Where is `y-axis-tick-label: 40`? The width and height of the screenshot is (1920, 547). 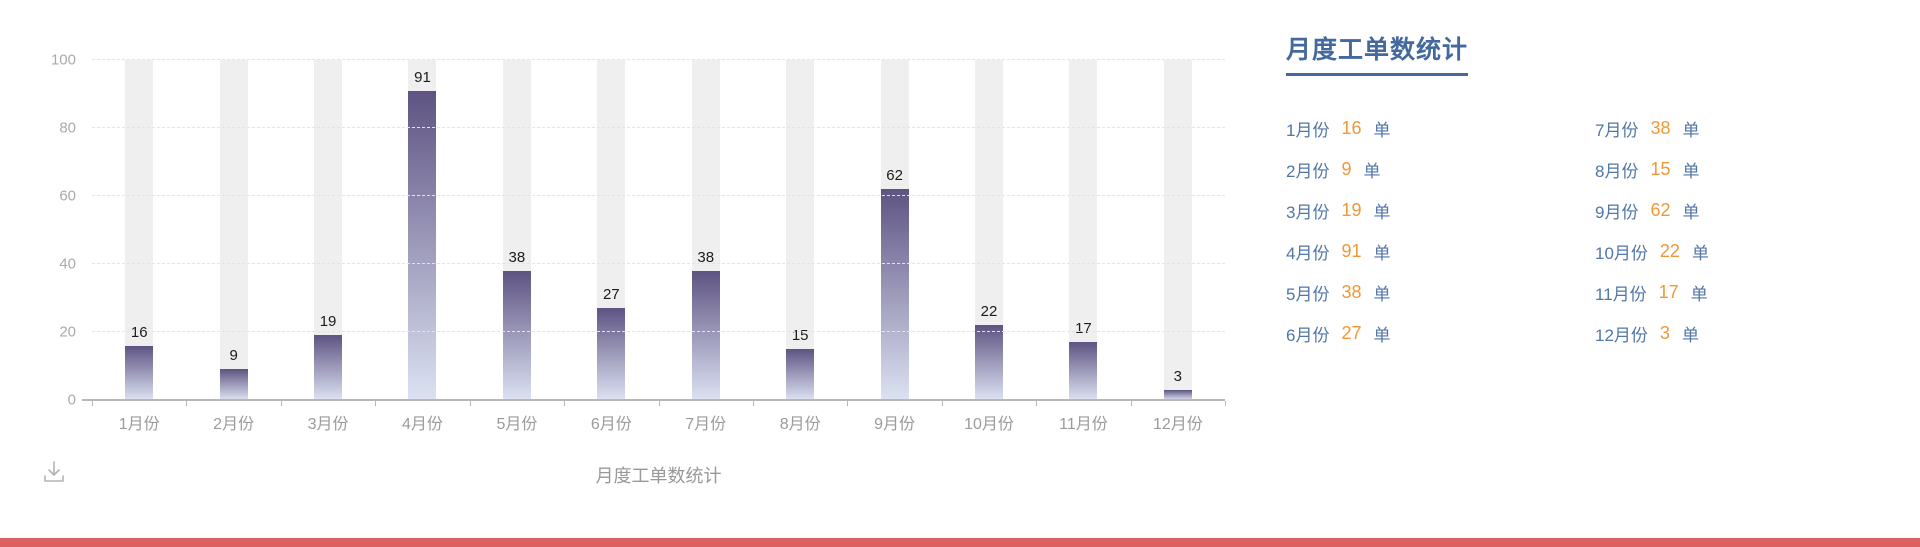
y-axis-tick-label: 40 is located at coordinates (67, 264).